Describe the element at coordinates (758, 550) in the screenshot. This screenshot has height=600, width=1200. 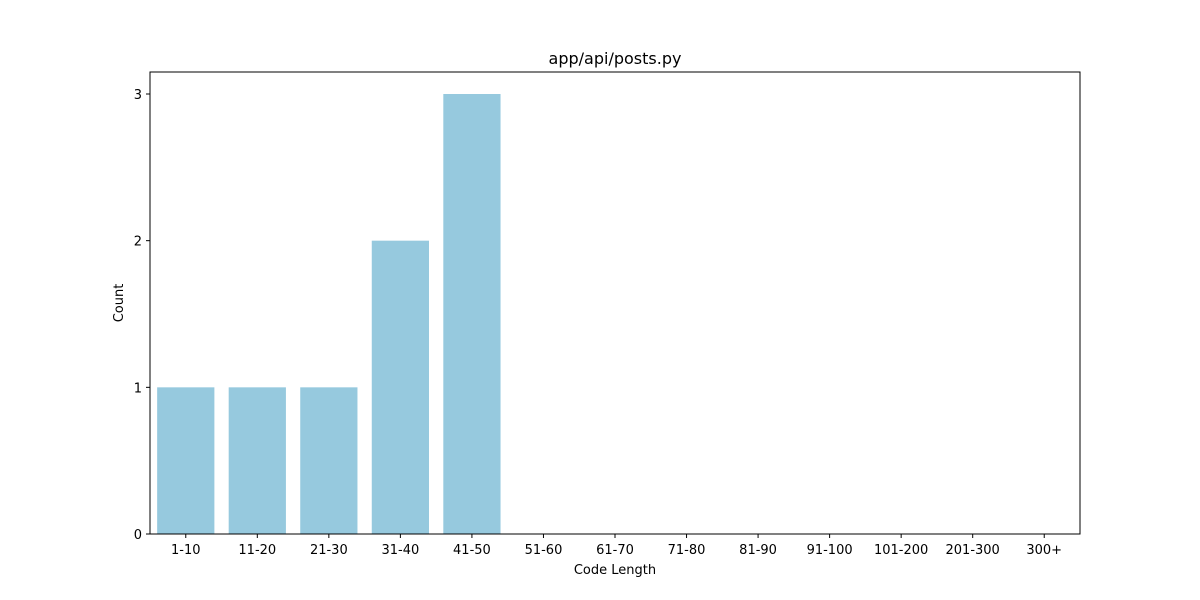
I see `x-tick-label: 81-90` at that location.